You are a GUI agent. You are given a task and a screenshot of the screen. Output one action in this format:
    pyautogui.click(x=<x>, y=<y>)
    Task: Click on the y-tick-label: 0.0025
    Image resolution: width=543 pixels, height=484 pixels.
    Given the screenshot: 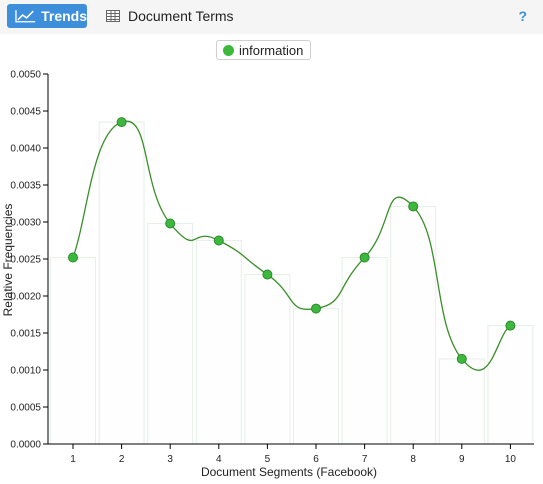 What is the action you would take?
    pyautogui.click(x=25, y=260)
    